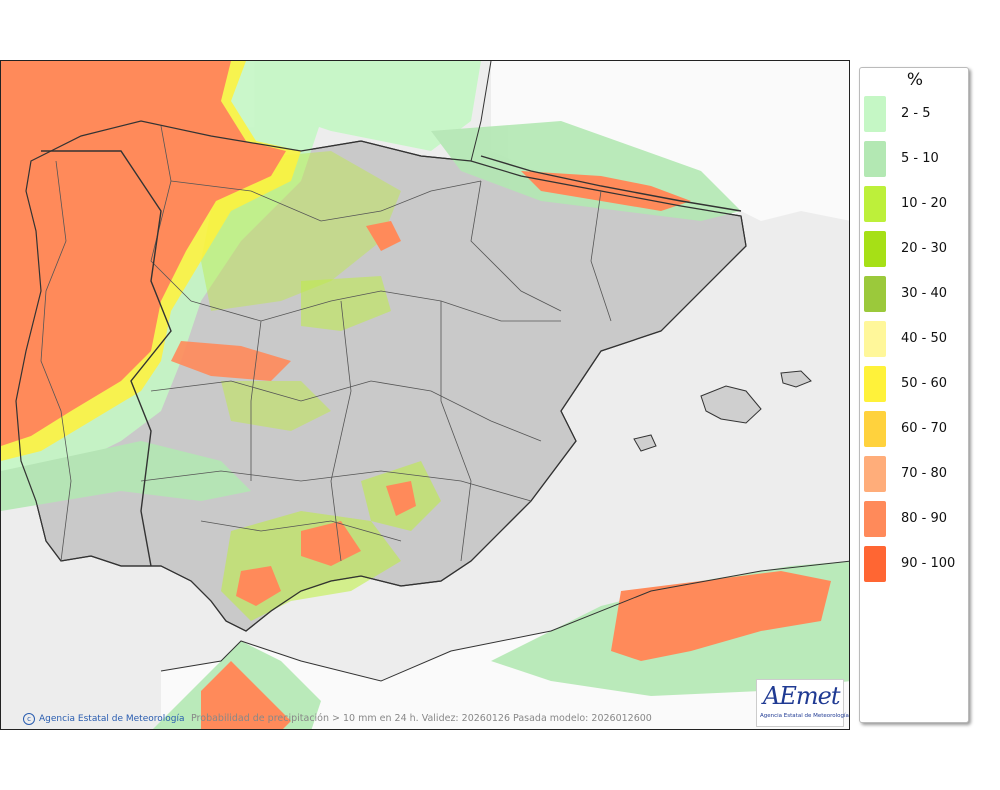  I want to click on logo-text: AEmet, so click(801, 696).